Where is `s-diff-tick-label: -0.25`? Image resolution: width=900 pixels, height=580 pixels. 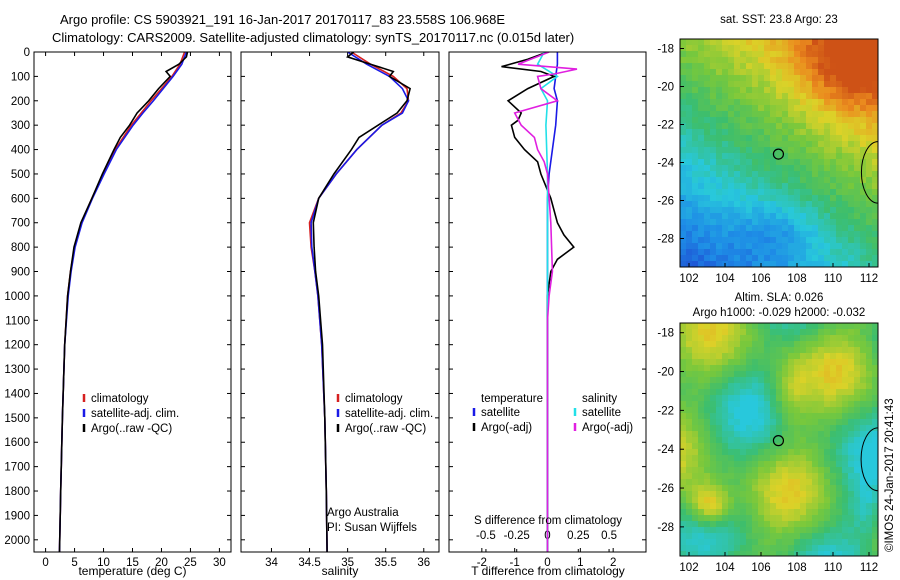 s-diff-tick-label: -0.25 is located at coordinates (517, 536).